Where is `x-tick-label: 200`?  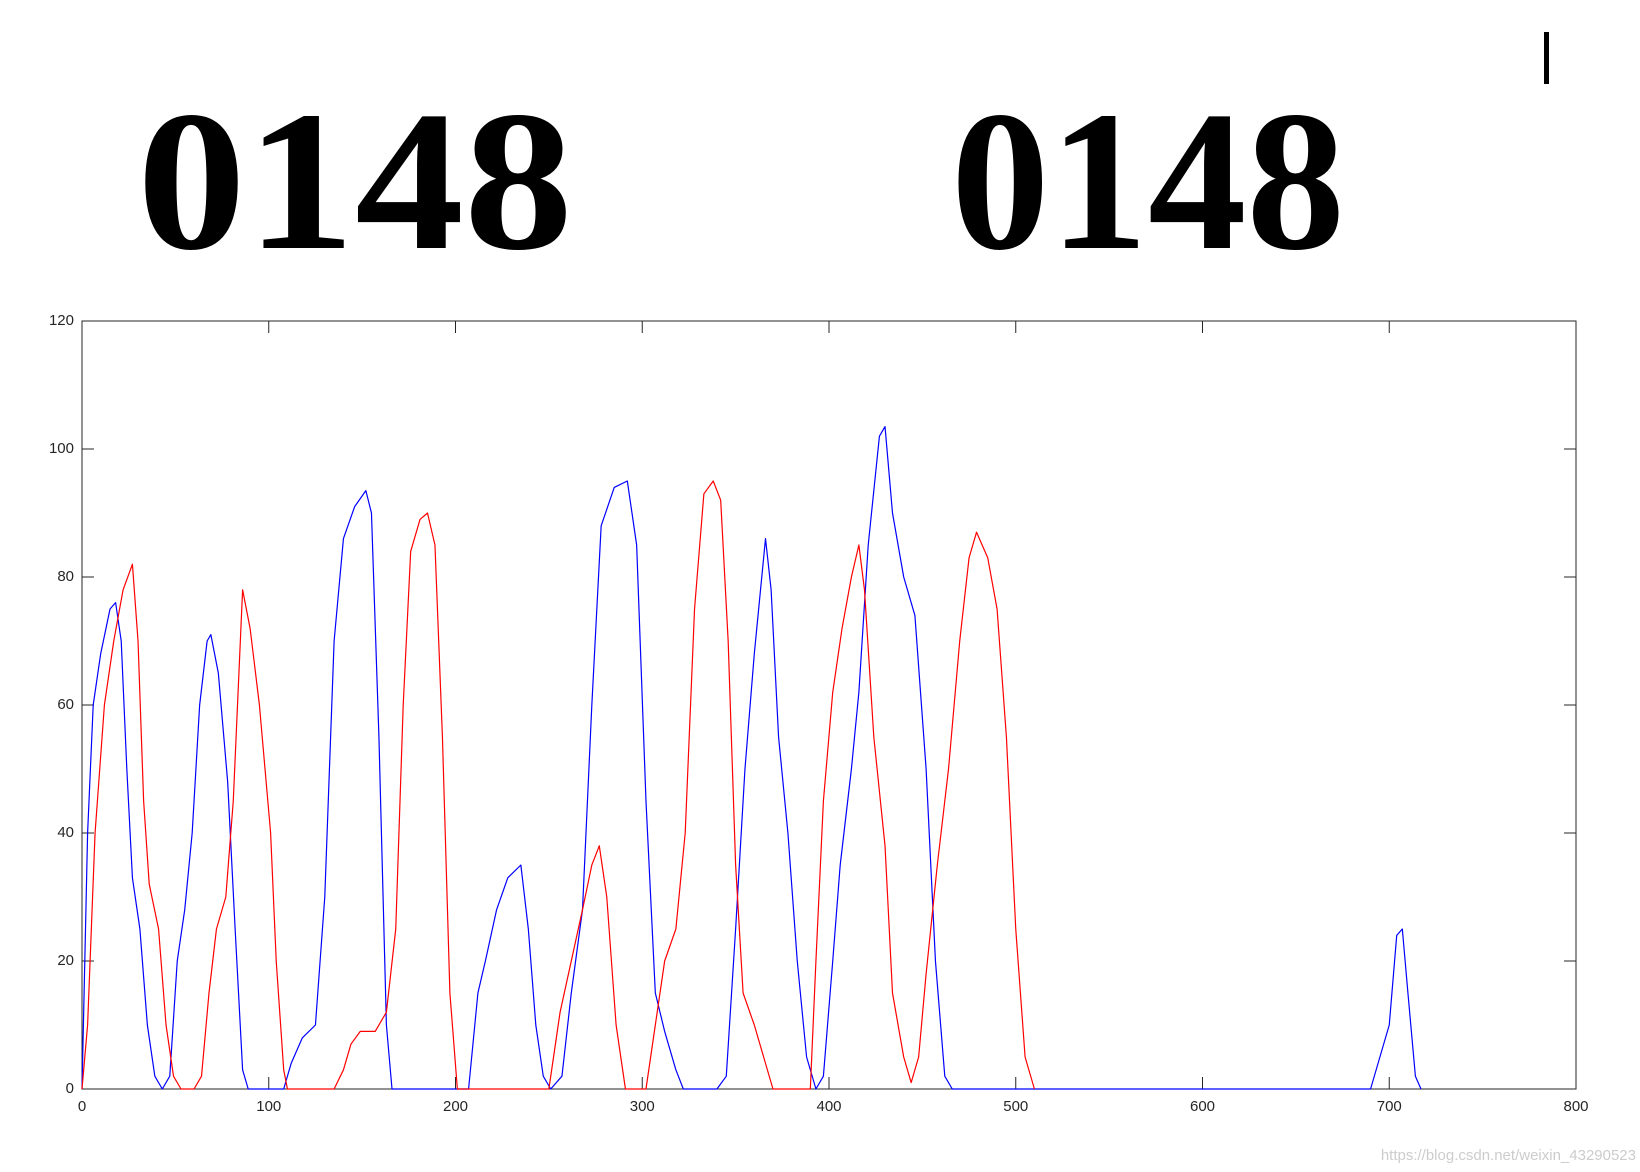
x-tick-label: 200 is located at coordinates (455, 1106).